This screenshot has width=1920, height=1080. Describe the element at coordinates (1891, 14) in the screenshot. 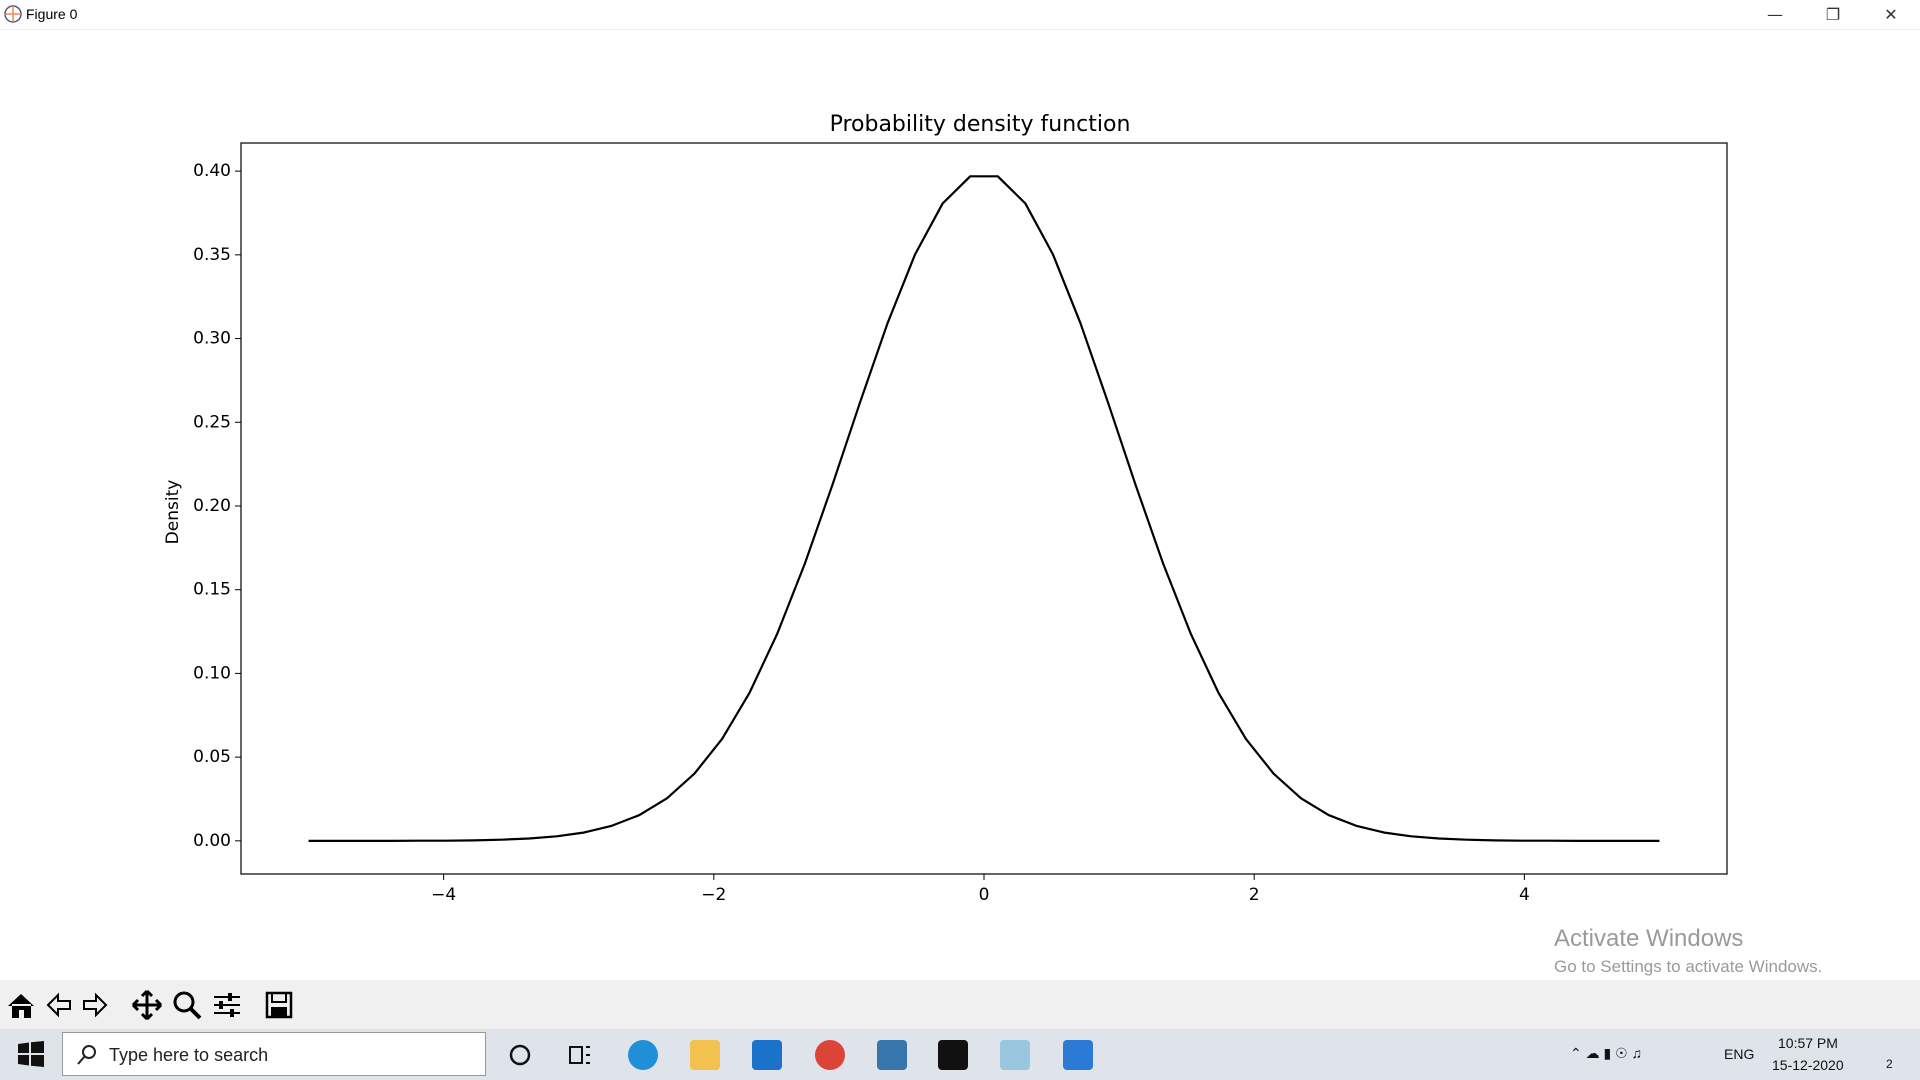

I see `close-button: ✕` at that location.